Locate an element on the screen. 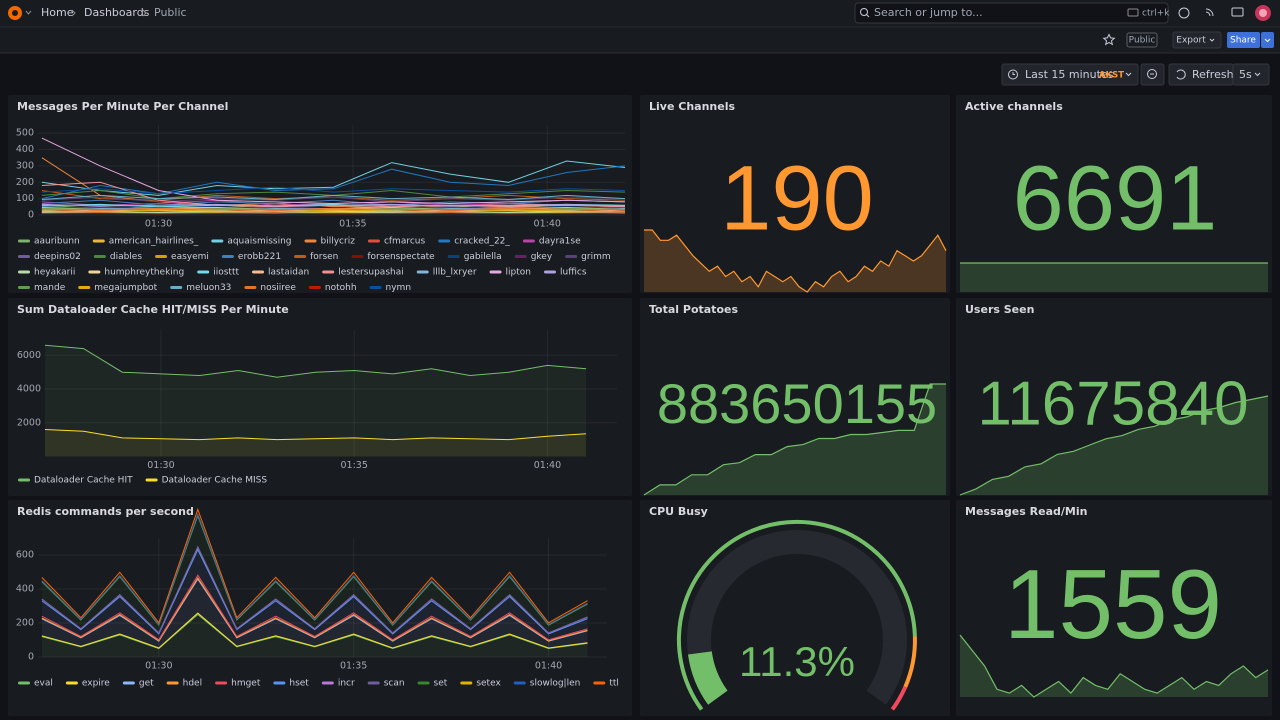 This screenshot has width=1280, height=720. panel-title: Total Potatoes is located at coordinates (693, 309).